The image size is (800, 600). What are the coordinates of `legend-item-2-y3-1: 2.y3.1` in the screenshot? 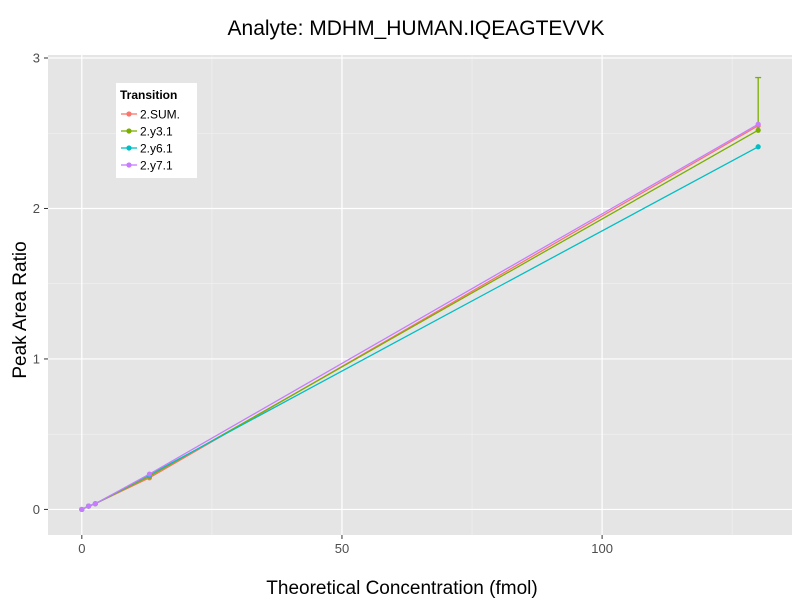 It's located at (147, 132).